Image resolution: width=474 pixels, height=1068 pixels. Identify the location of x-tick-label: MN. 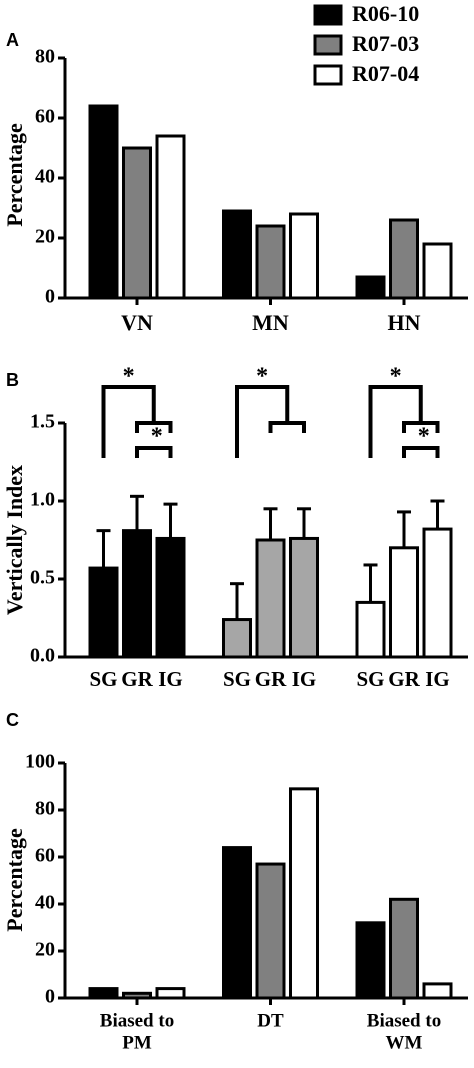
(270, 322).